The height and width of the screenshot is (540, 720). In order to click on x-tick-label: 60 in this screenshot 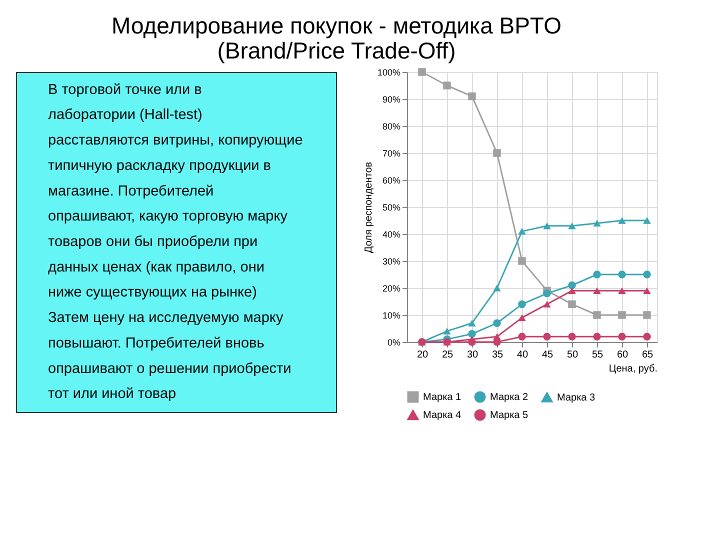, I will do `click(622, 355)`.